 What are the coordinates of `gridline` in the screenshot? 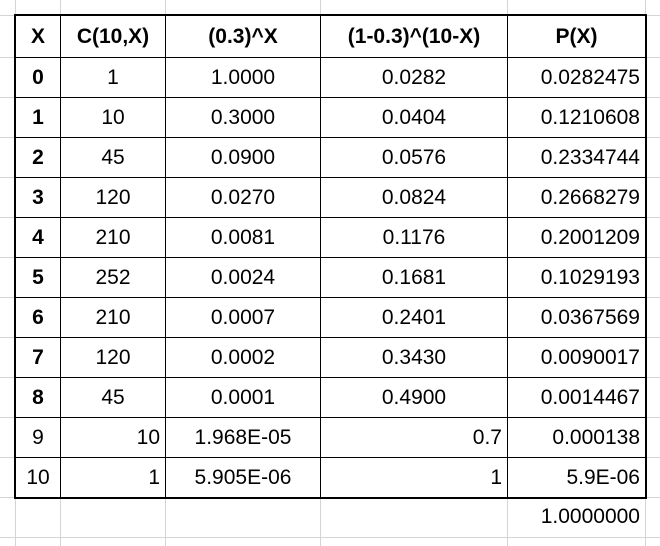 It's located at (330, 537).